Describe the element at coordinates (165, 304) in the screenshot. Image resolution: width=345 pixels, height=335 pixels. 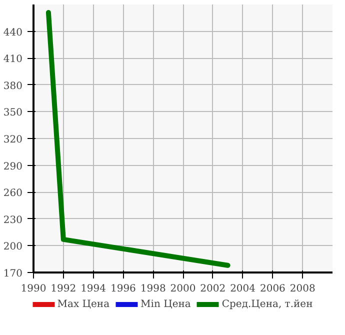
I see `legend-label: Min Цена` at that location.